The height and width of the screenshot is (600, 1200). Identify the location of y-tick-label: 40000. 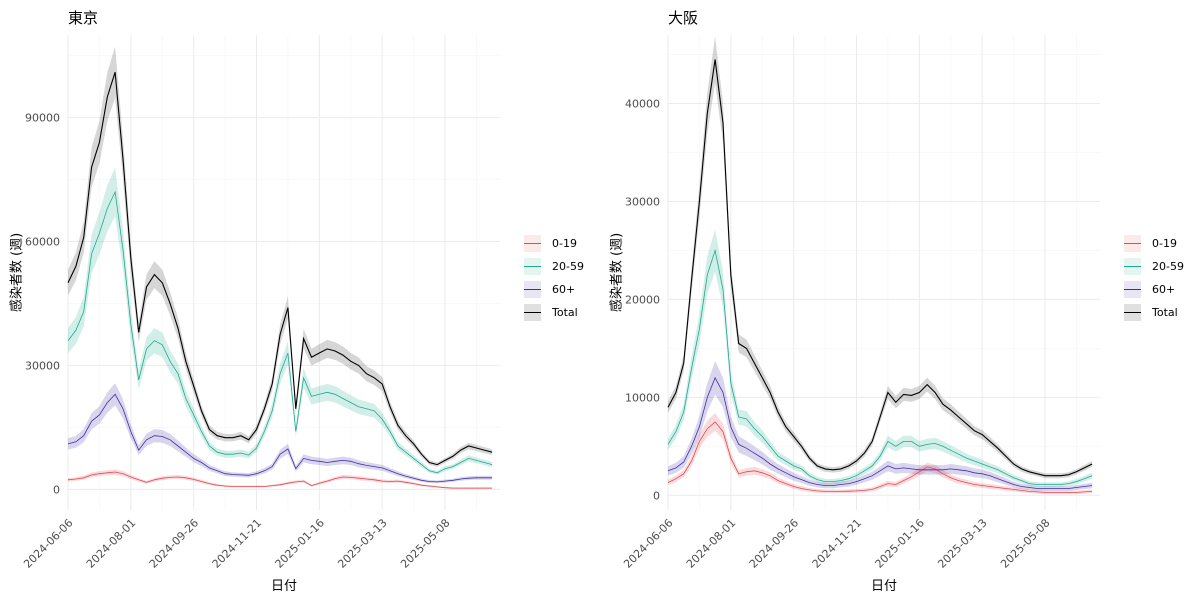
(642, 104).